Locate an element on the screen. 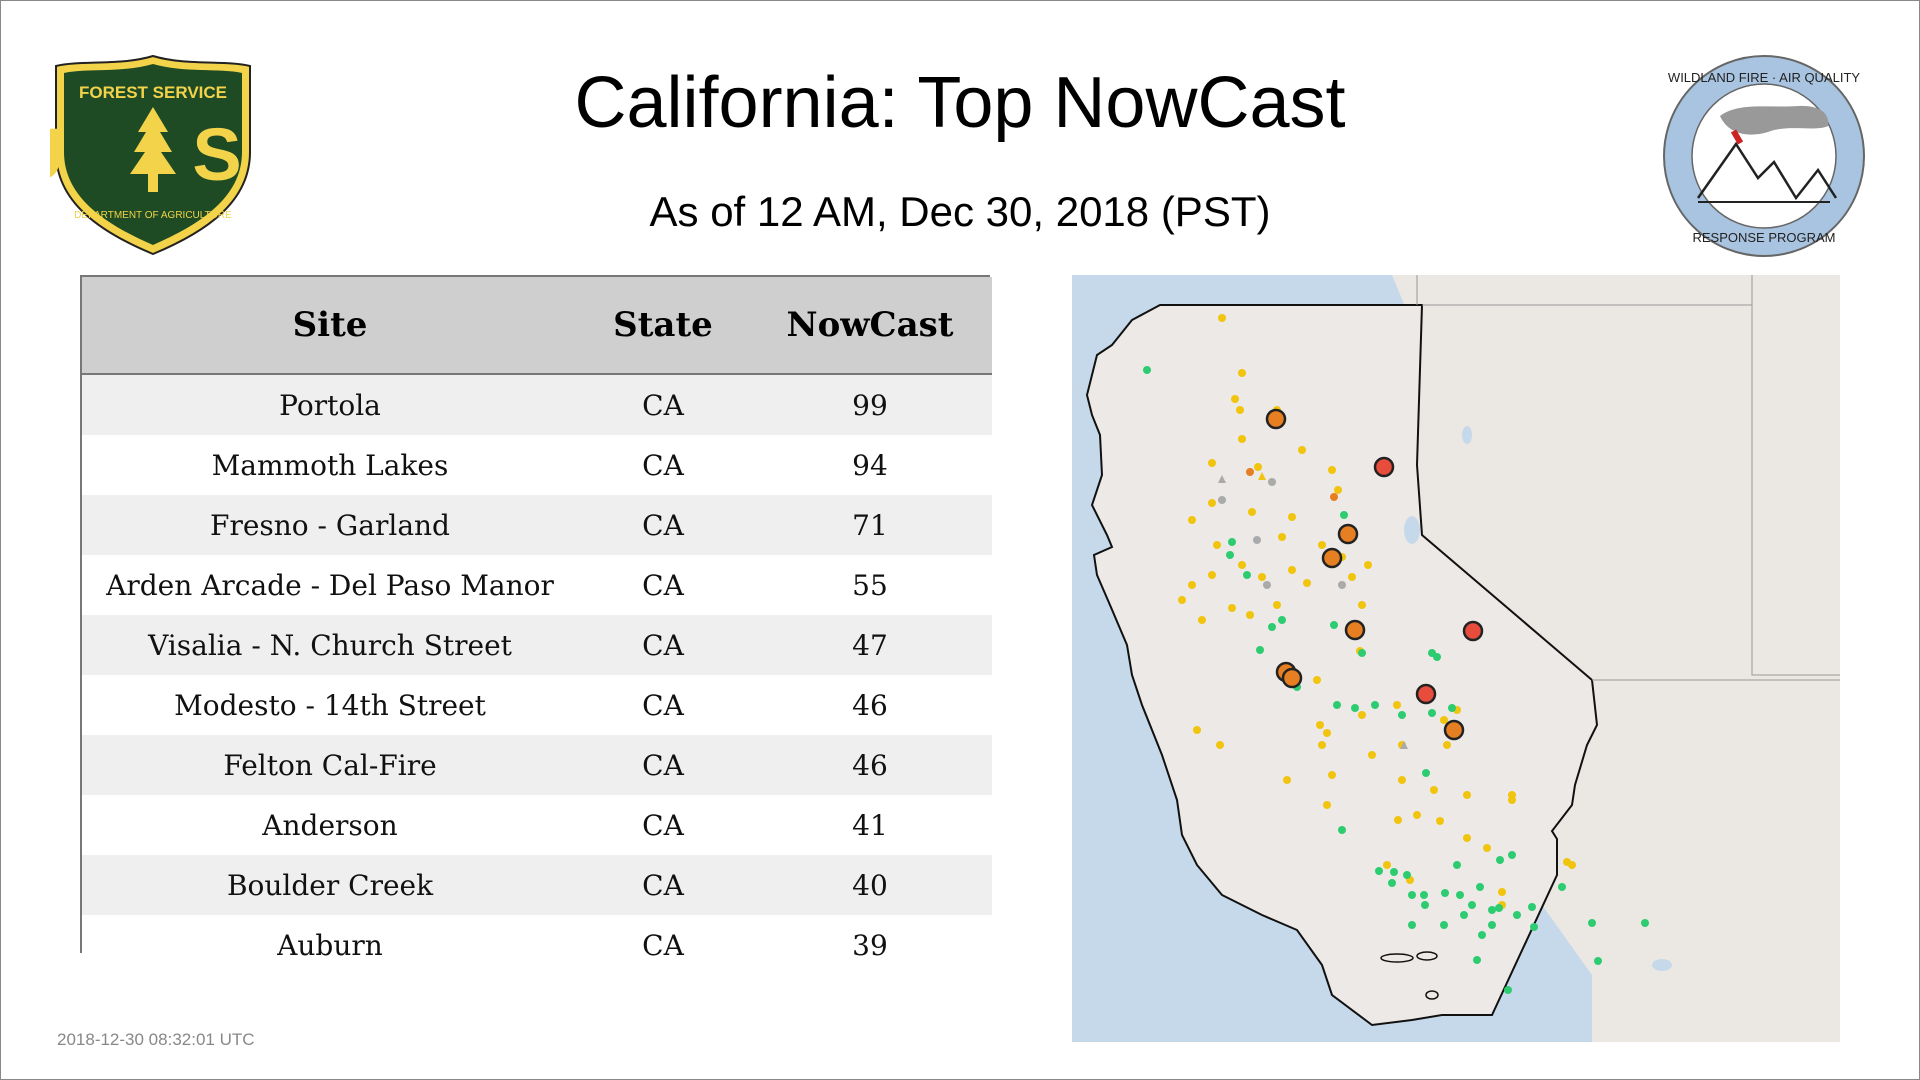 This screenshot has width=1920, height=1080. site-cell: Felton Cal-Fire is located at coordinates (330, 765).